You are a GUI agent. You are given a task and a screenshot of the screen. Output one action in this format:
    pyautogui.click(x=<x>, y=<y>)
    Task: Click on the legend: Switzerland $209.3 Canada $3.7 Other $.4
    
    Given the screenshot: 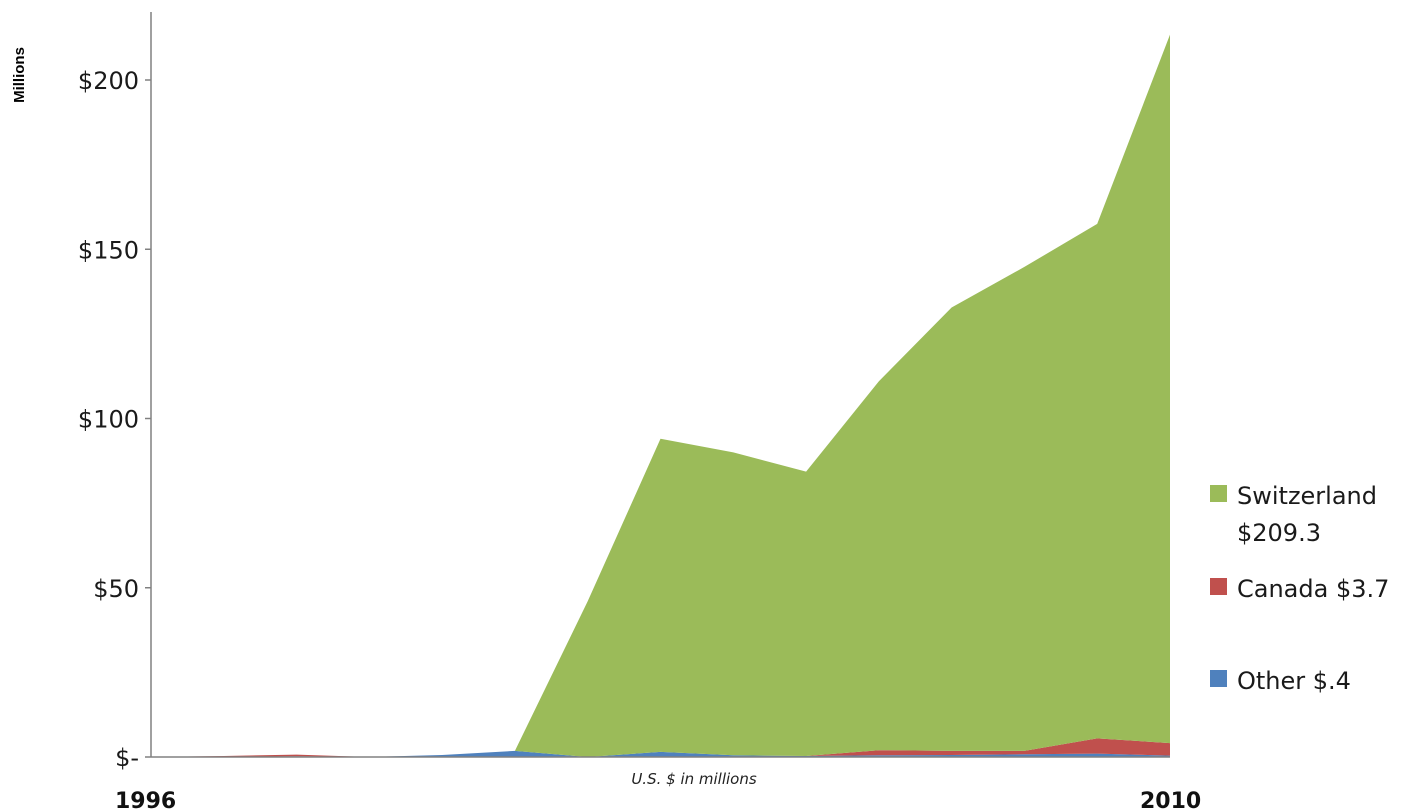 What is the action you would take?
    pyautogui.click(x=1299, y=588)
    